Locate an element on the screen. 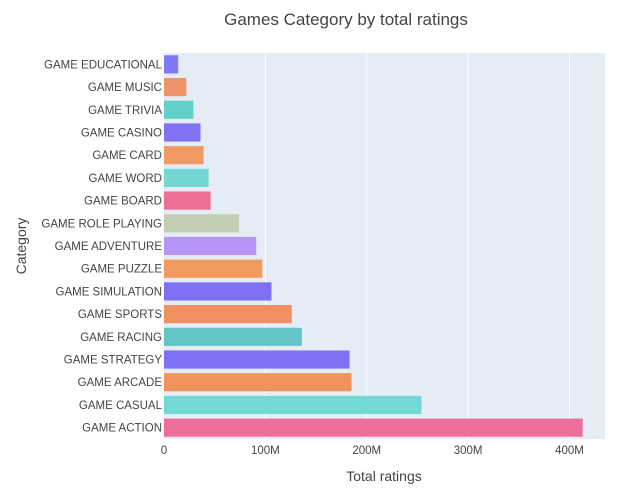 The height and width of the screenshot is (502, 622). x-tick-label: 400M is located at coordinates (569, 451).